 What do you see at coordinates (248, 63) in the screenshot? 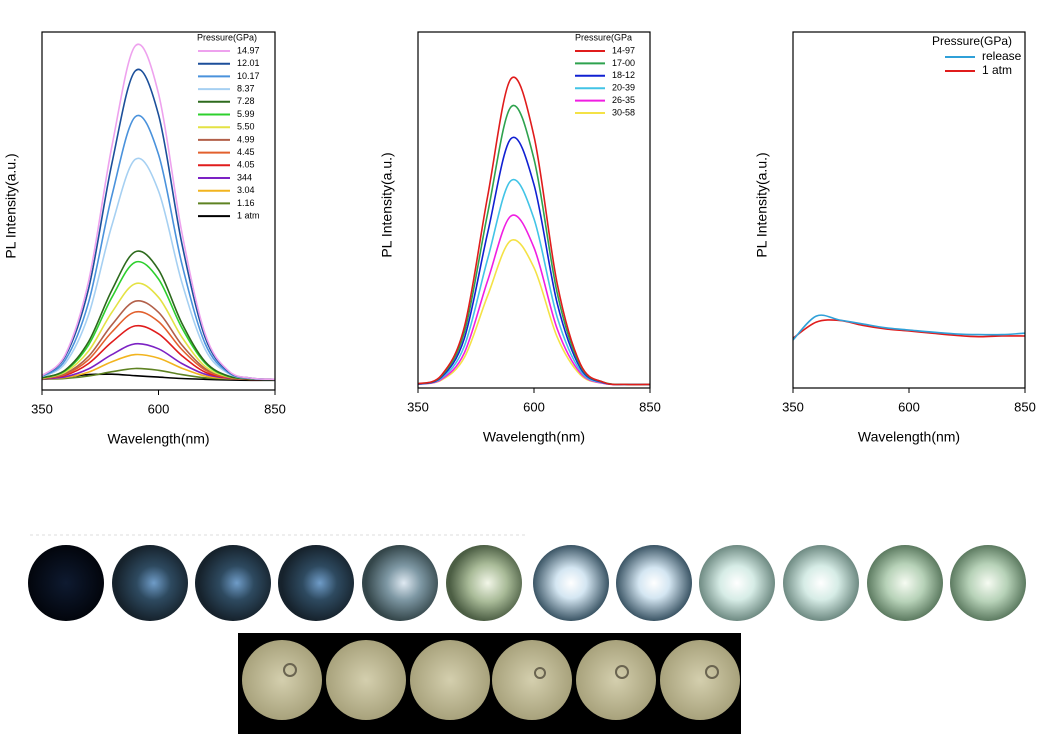
I see `legend-label: 12.01` at bounding box center [248, 63].